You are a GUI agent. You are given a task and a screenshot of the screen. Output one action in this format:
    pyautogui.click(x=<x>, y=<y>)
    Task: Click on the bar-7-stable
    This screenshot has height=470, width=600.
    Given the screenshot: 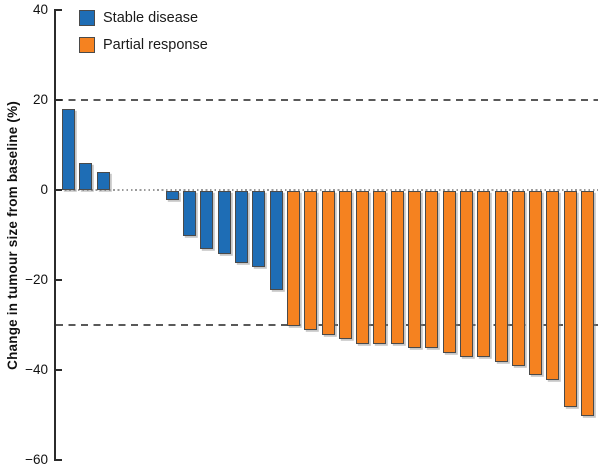 What is the action you would take?
    pyautogui.click(x=172, y=195)
    